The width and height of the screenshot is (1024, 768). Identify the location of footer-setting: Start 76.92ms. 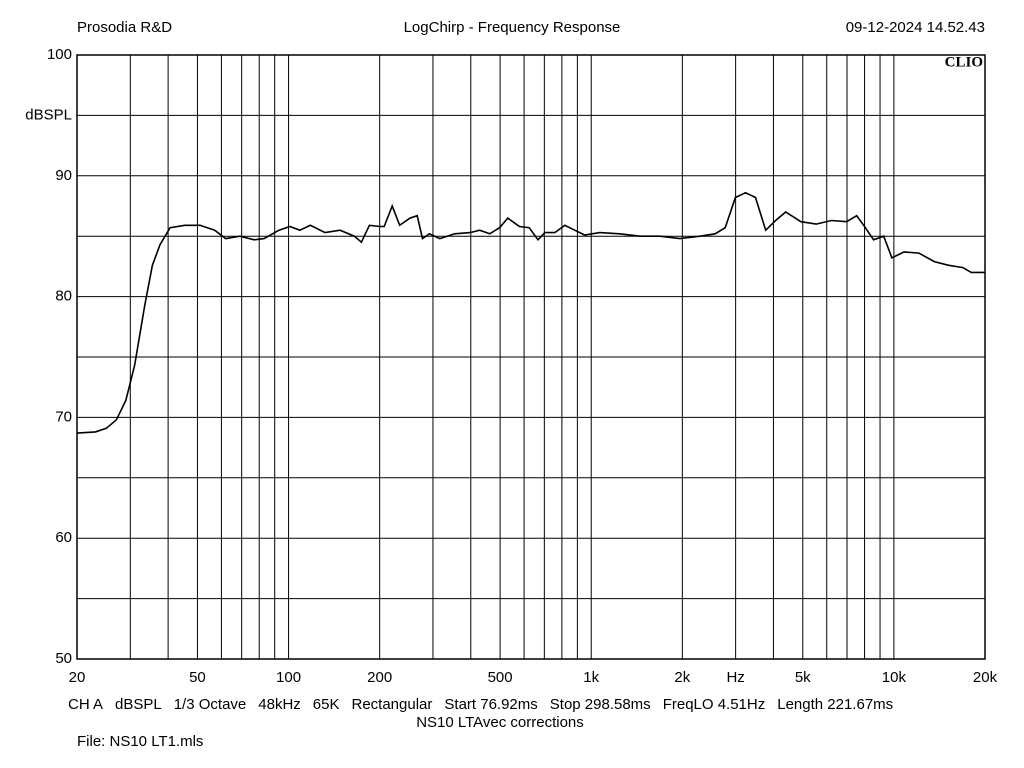
(491, 704).